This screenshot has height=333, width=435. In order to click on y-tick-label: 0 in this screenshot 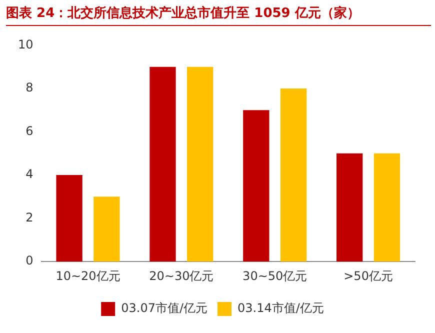, I will do `click(30, 261)`.